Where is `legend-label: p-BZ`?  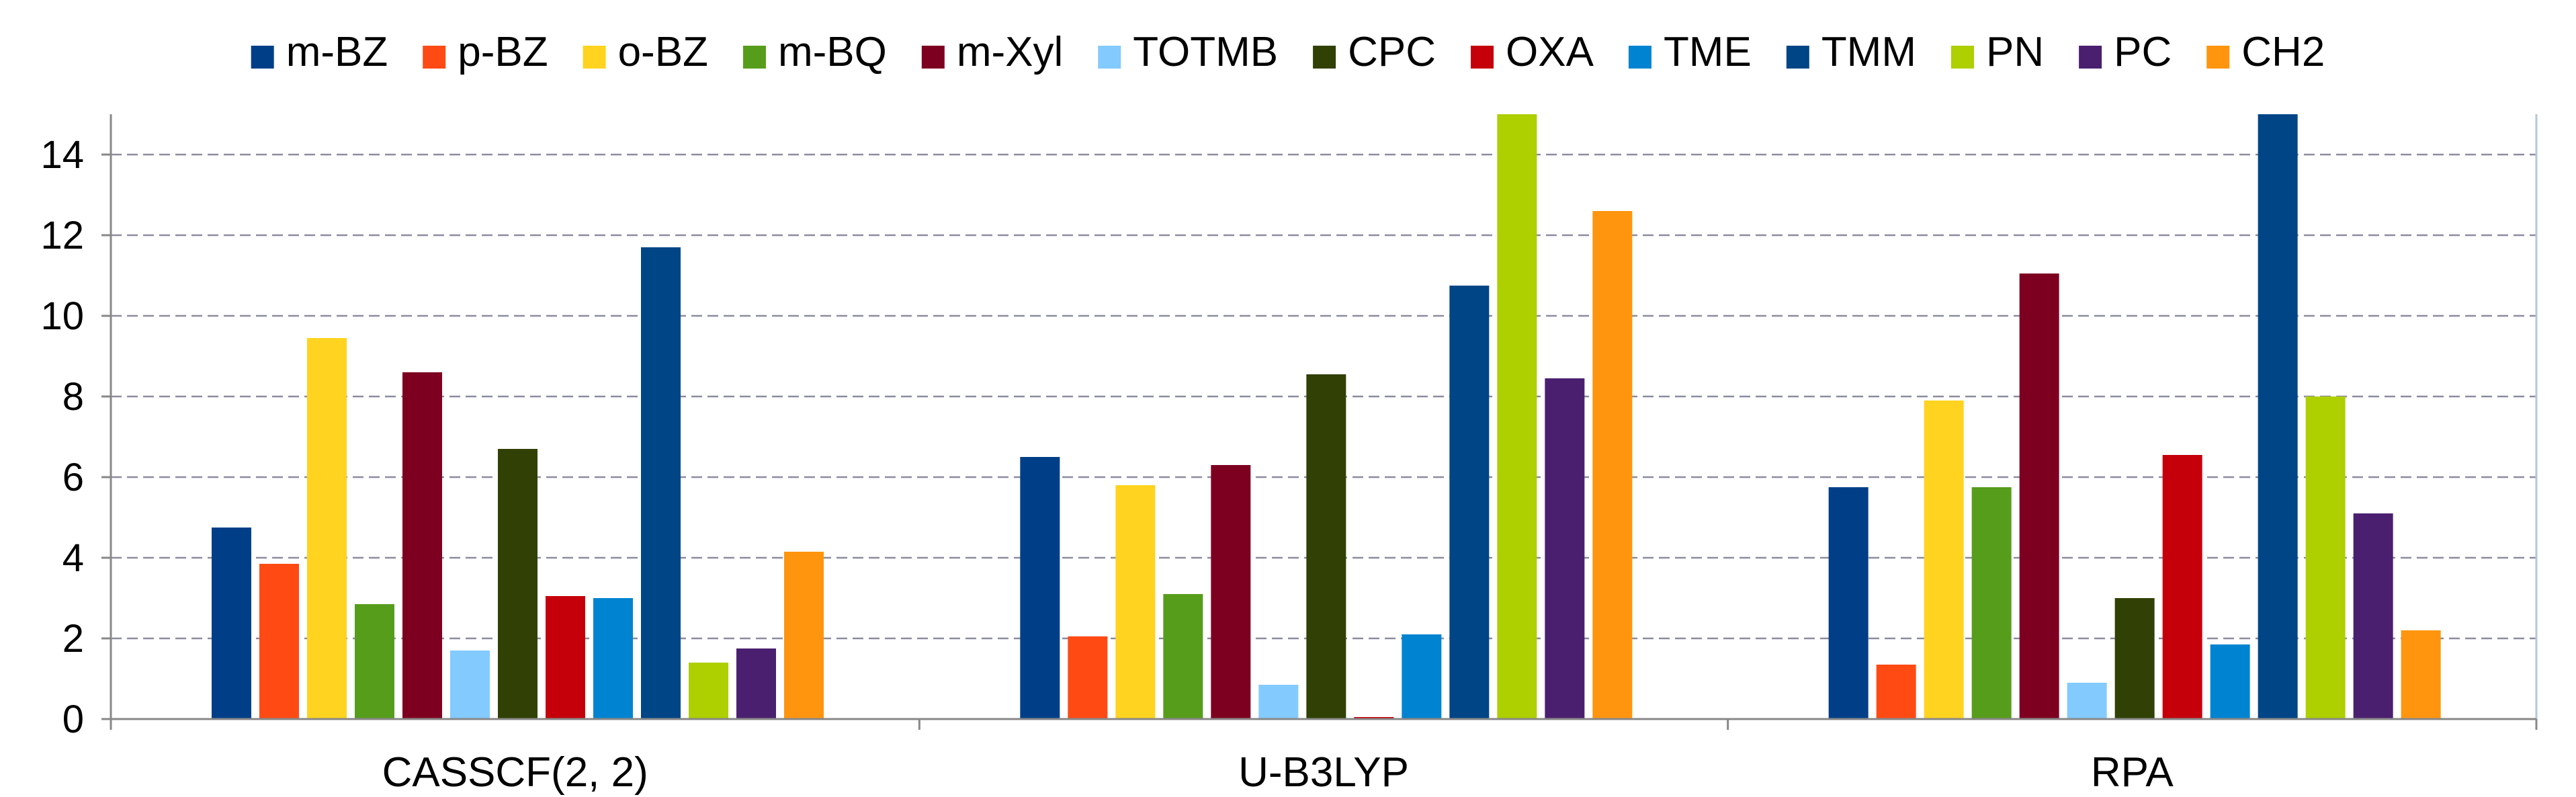
legend-label: p-BZ is located at coordinates (503, 52).